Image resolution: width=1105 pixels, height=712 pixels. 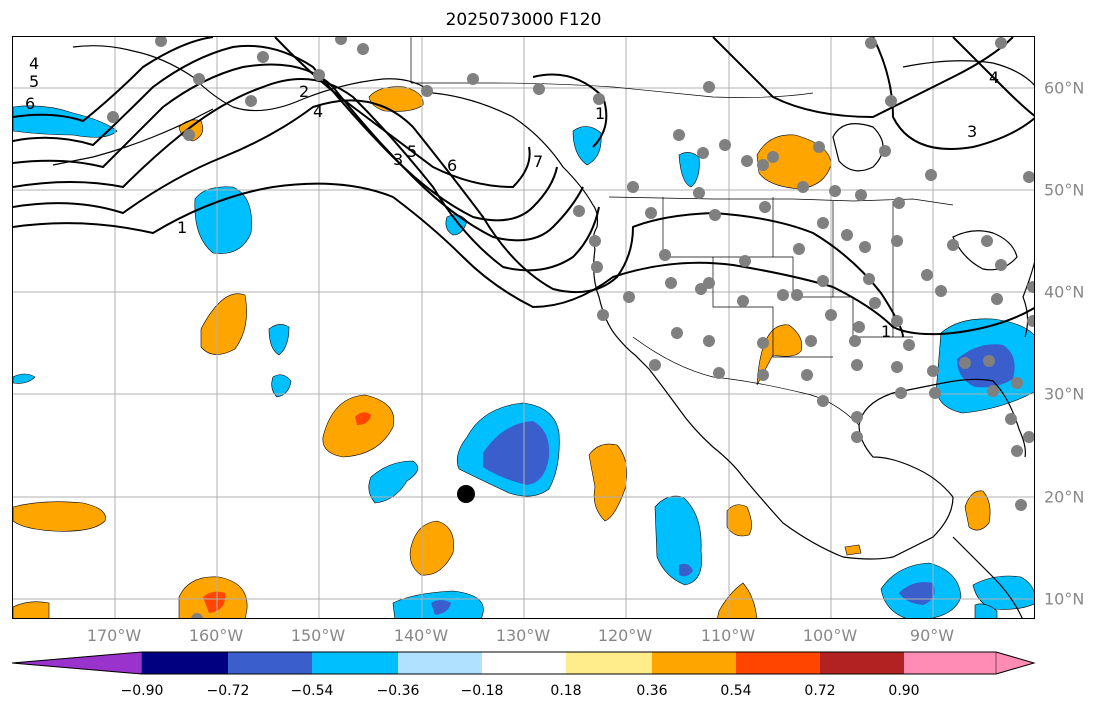 I want to click on colorbar-tick-label: −0.18, so click(x=482, y=691).